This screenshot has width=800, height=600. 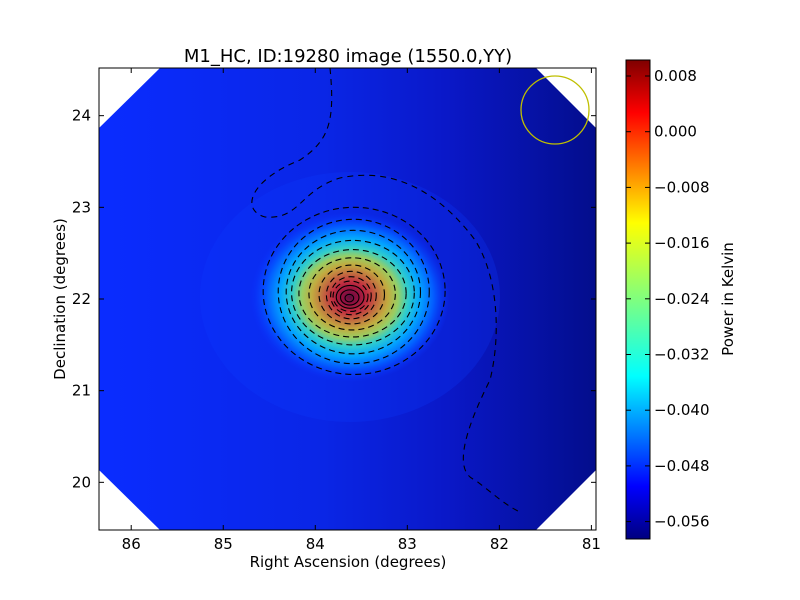 I want to click on x-tick-label: 85, so click(x=223, y=544).